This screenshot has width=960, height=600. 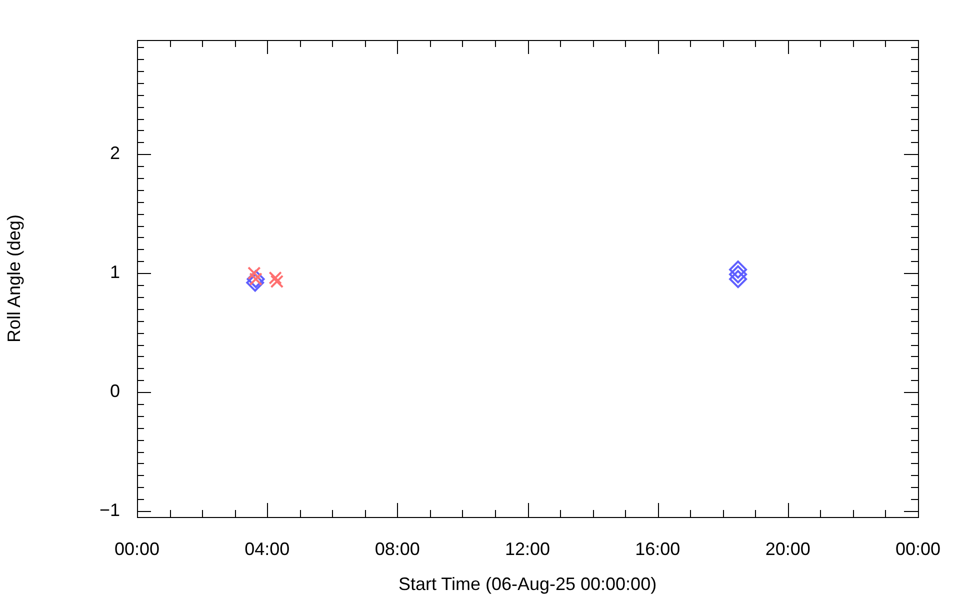 I want to click on x-tick-label: 20:00, so click(x=787, y=548).